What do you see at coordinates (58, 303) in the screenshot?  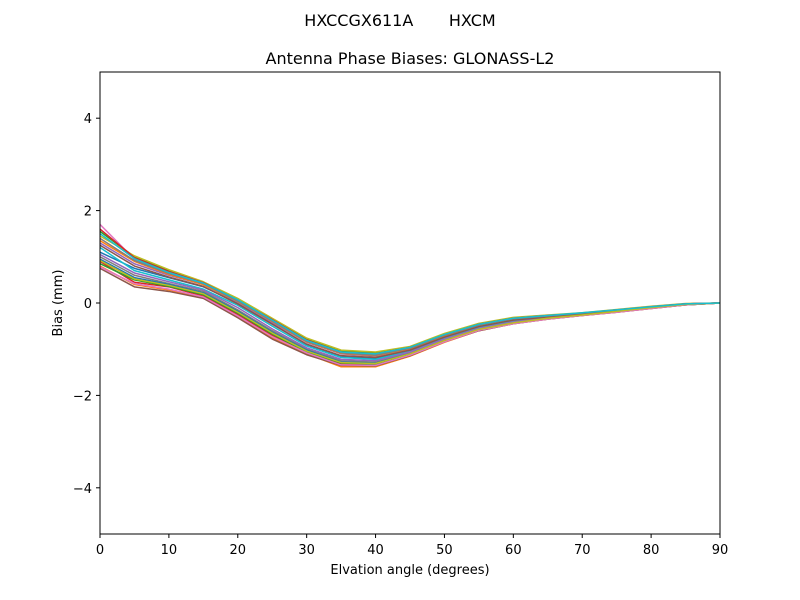 I see `y-axis-label: Bias (mm)` at bounding box center [58, 303].